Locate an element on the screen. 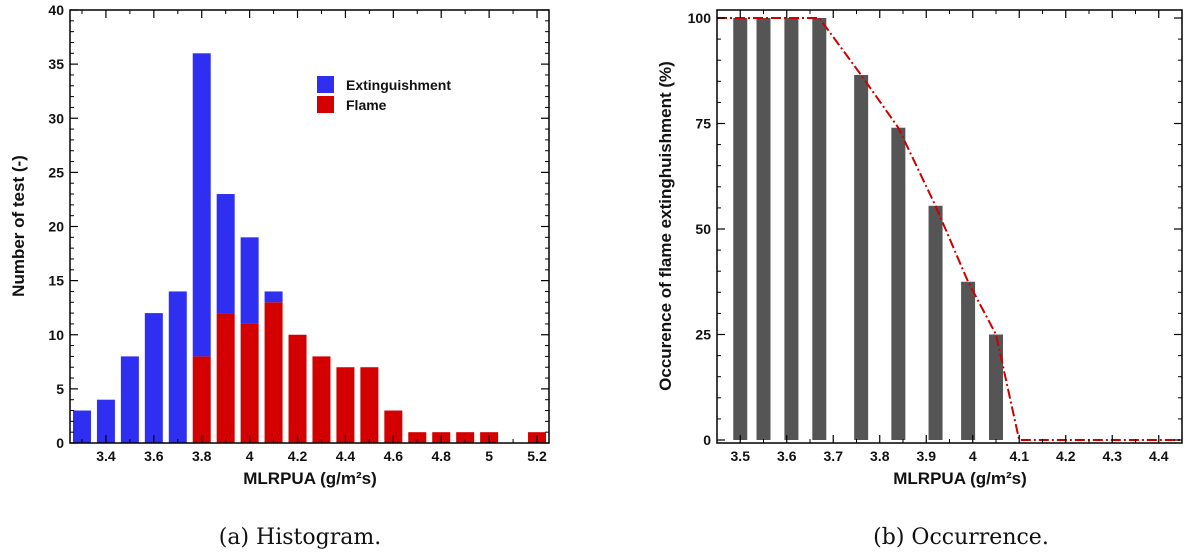 The image size is (1195, 557). y-tick-label: 40 is located at coordinates (56, 10).